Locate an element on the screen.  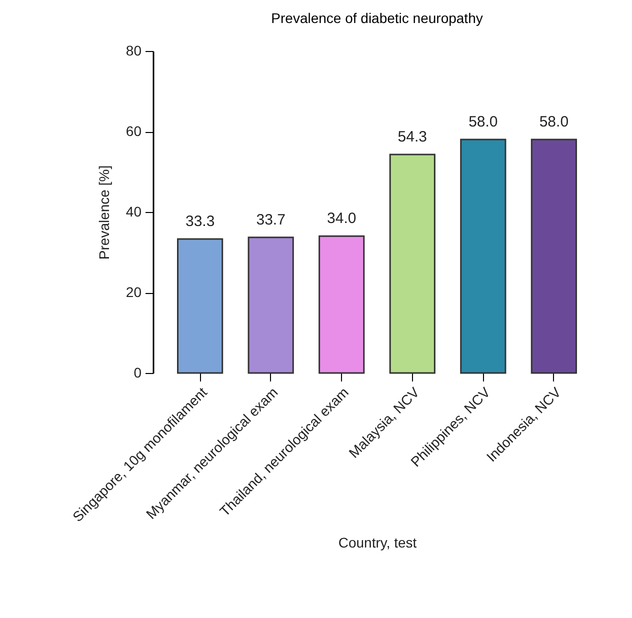
y-tick-label: 60 is located at coordinates (134, 131).